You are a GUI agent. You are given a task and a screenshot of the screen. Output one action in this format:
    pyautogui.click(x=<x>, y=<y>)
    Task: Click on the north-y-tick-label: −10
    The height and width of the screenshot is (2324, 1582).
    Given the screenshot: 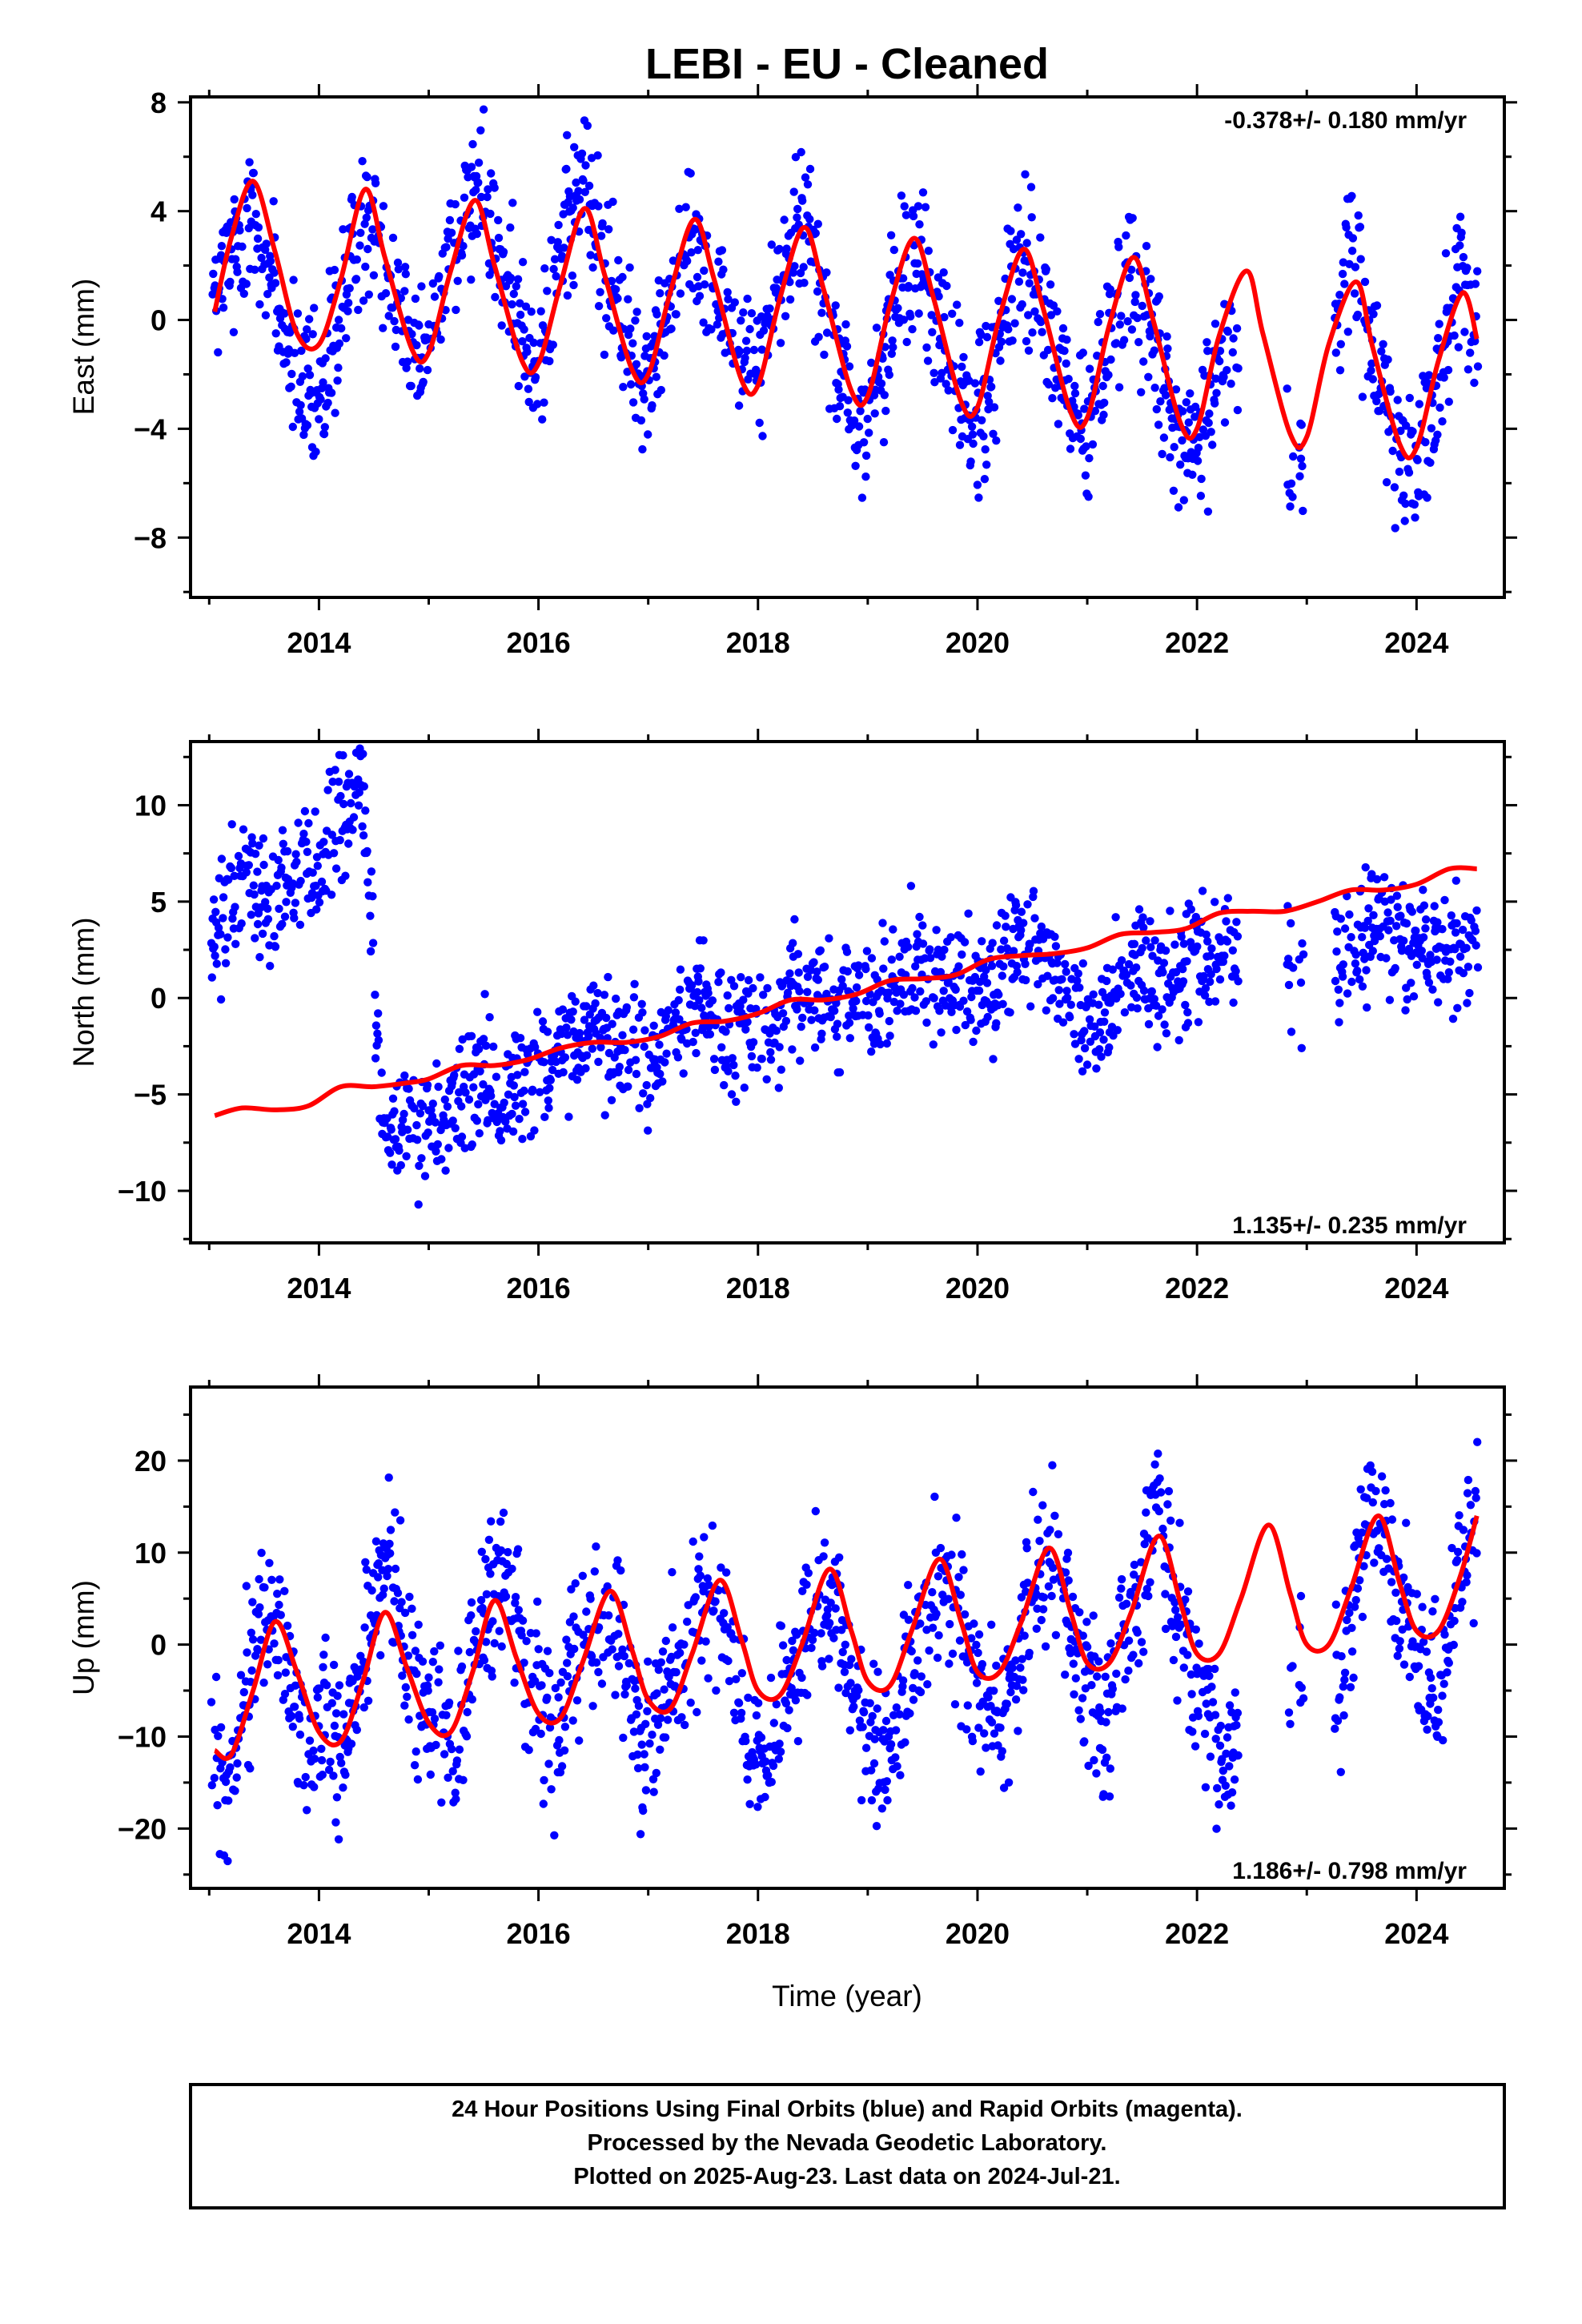 What is the action you would take?
    pyautogui.click(x=142, y=1191)
    